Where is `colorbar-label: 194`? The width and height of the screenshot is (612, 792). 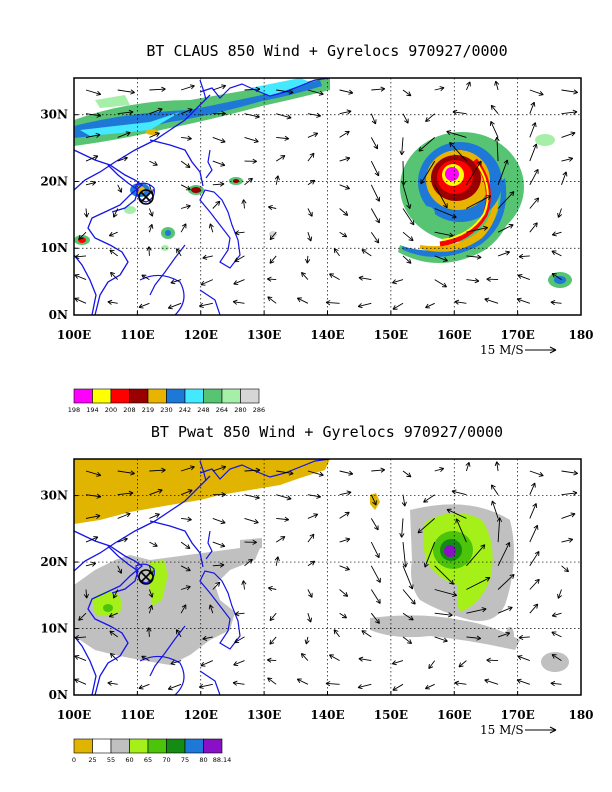
colorbar-label: 194 is located at coordinates (92, 410).